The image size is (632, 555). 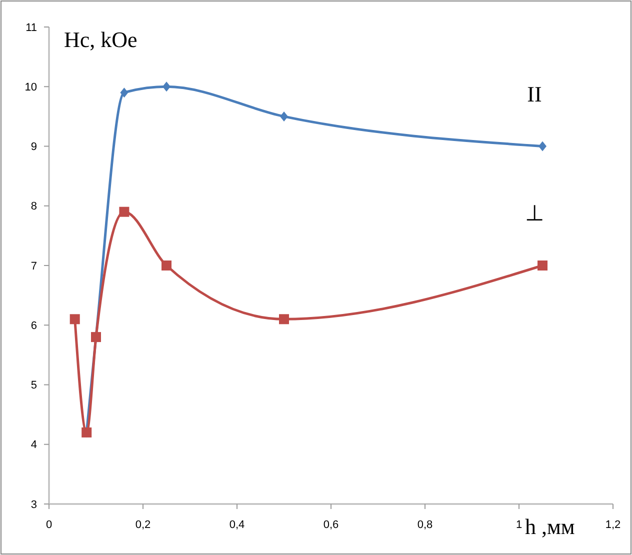 What do you see at coordinates (33, 326) in the screenshot?
I see `y-tick-label: 6` at bounding box center [33, 326].